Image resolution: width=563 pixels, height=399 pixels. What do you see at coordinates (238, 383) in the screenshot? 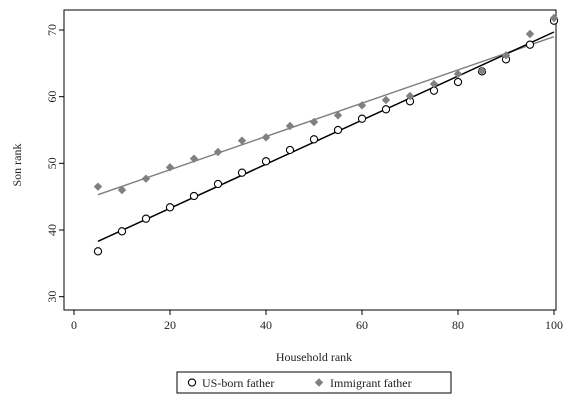
I see `legend-label-us-born: US-born father` at bounding box center [238, 383].